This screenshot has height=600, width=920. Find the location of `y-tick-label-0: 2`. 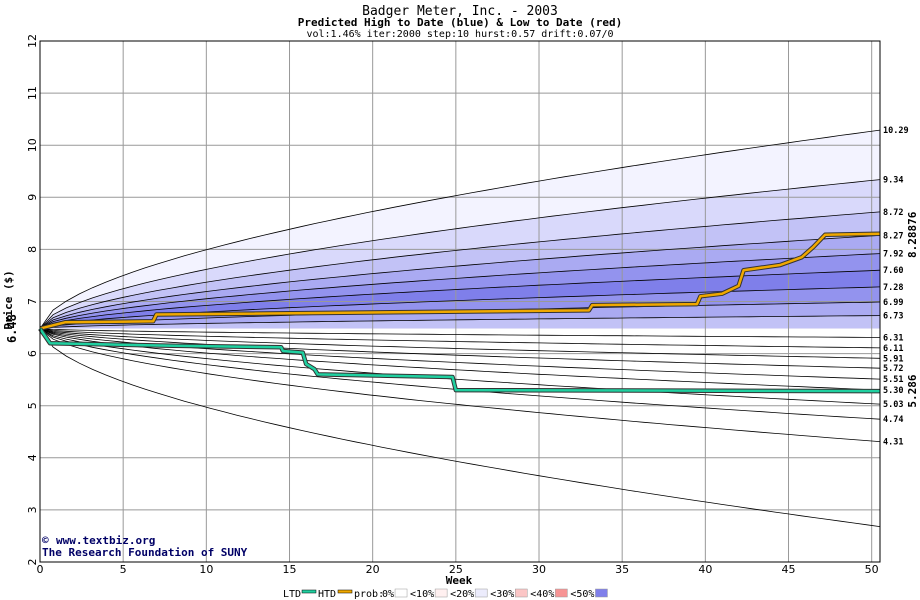

y-tick-label-0: 2 is located at coordinates (32, 562).